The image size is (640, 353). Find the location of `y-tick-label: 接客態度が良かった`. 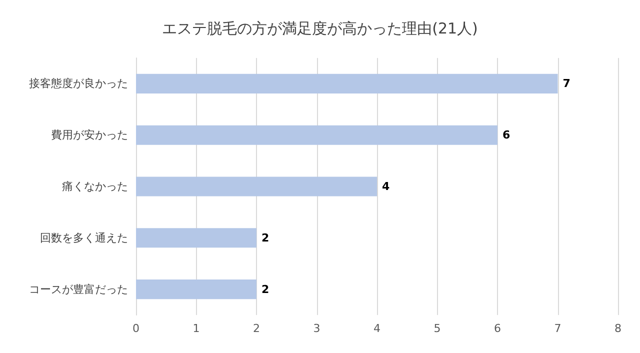

y-tick-label: 接客態度が良かった is located at coordinates (78, 83).